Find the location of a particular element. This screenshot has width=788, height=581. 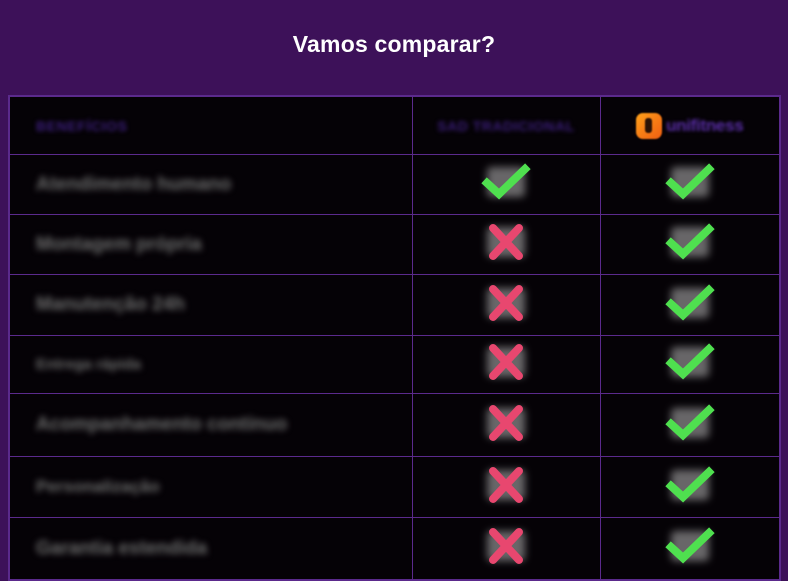

feature-label: Garantia estendida is located at coordinates (122, 548).